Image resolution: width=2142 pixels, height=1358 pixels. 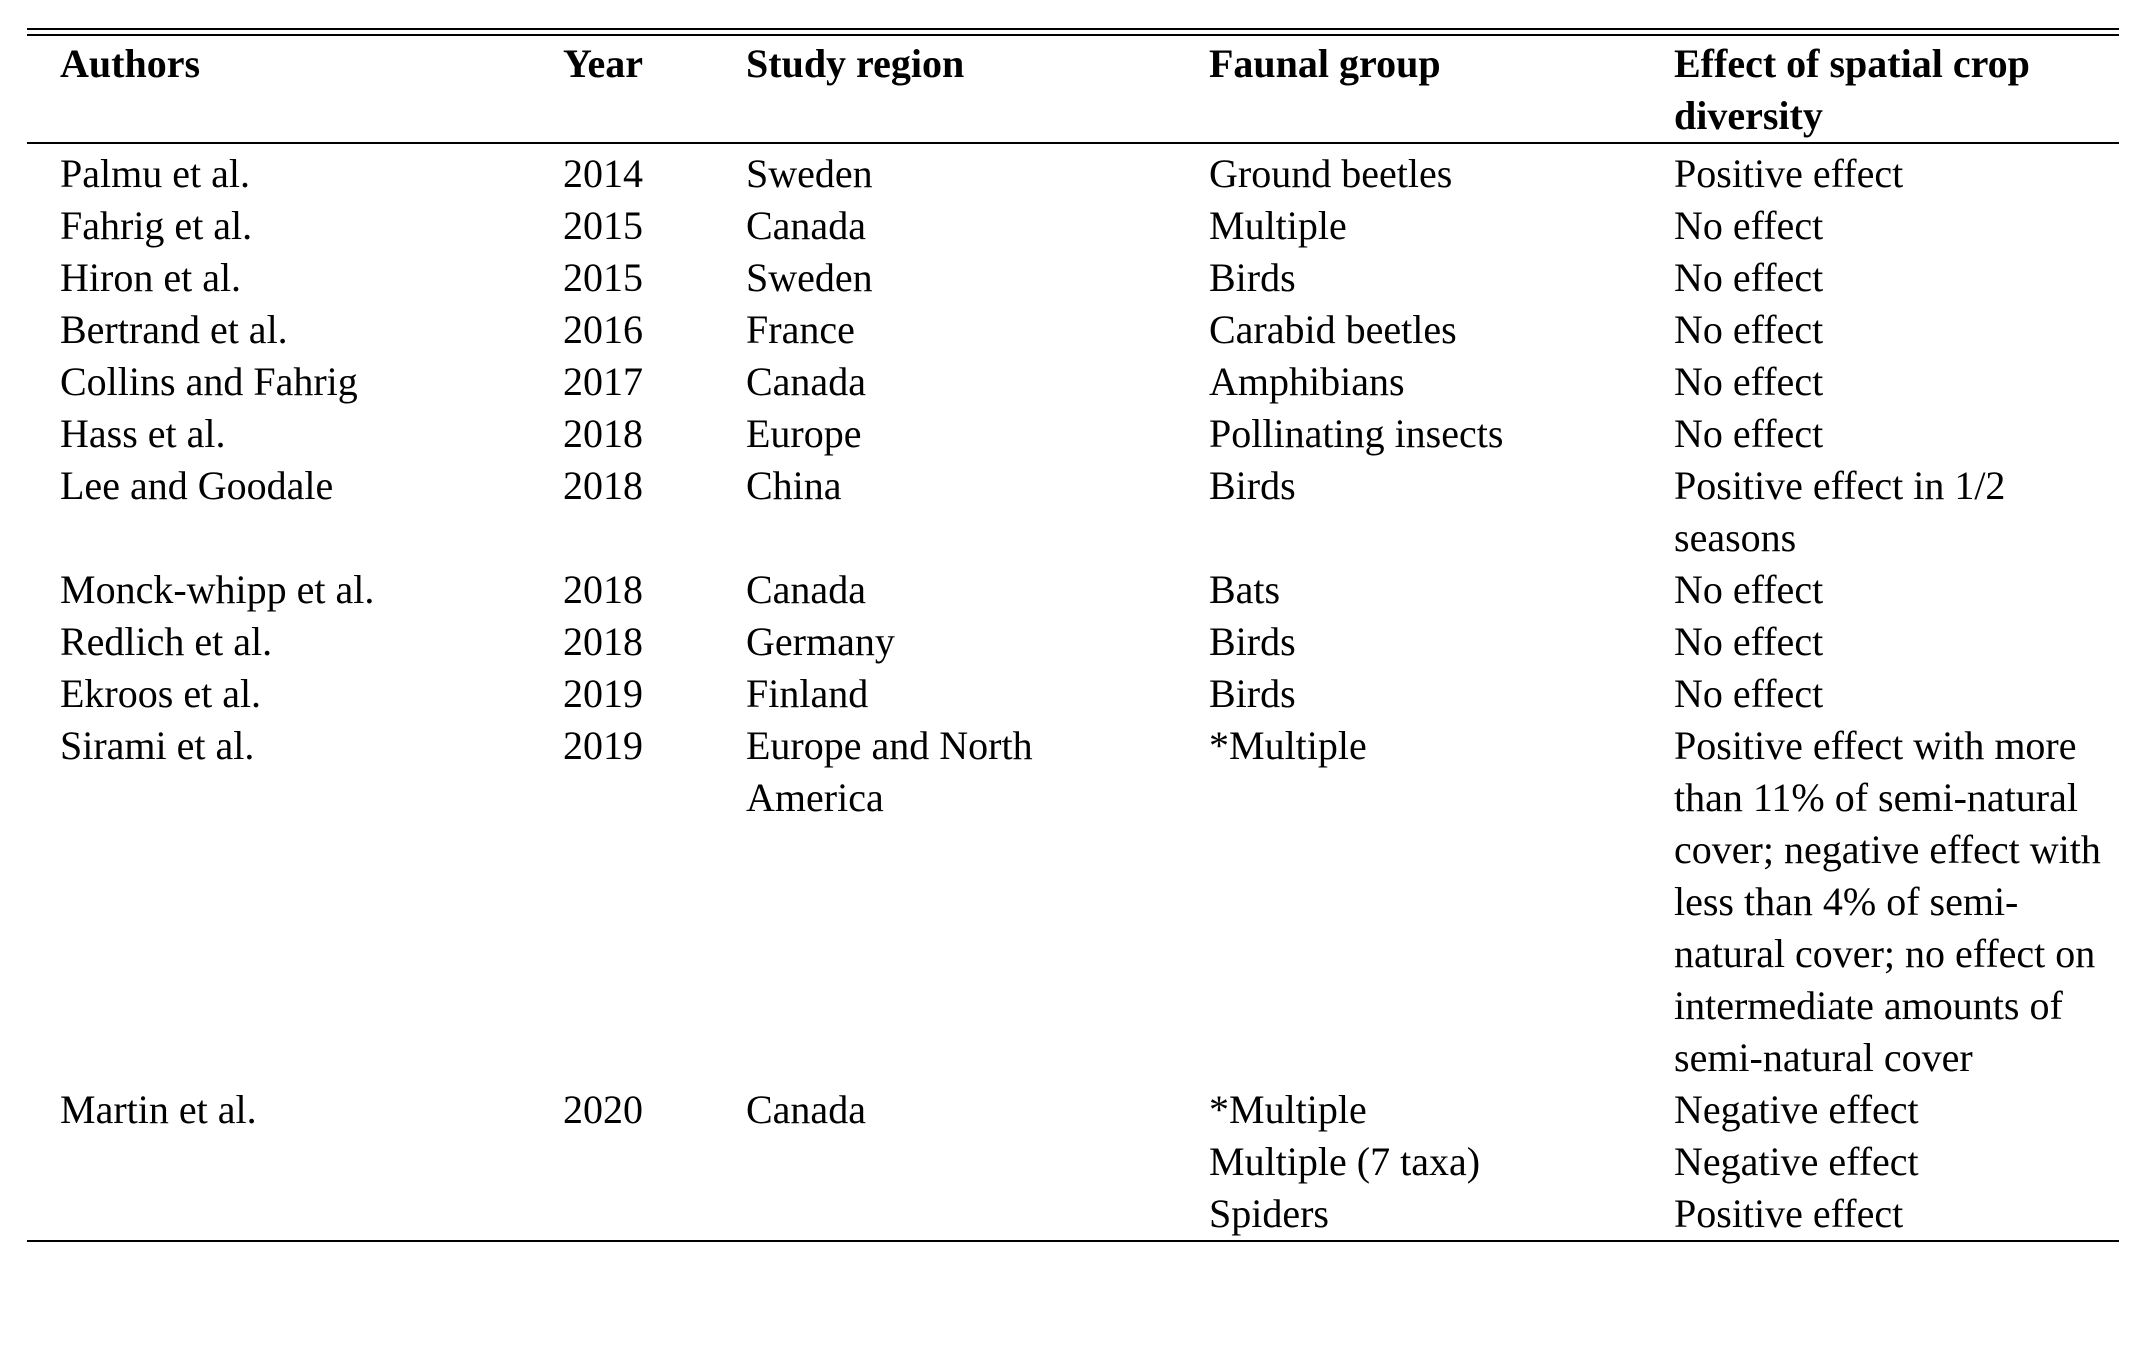 What do you see at coordinates (1408, 590) in the screenshot?
I see `cell-faunal-group: Bats` at bounding box center [1408, 590].